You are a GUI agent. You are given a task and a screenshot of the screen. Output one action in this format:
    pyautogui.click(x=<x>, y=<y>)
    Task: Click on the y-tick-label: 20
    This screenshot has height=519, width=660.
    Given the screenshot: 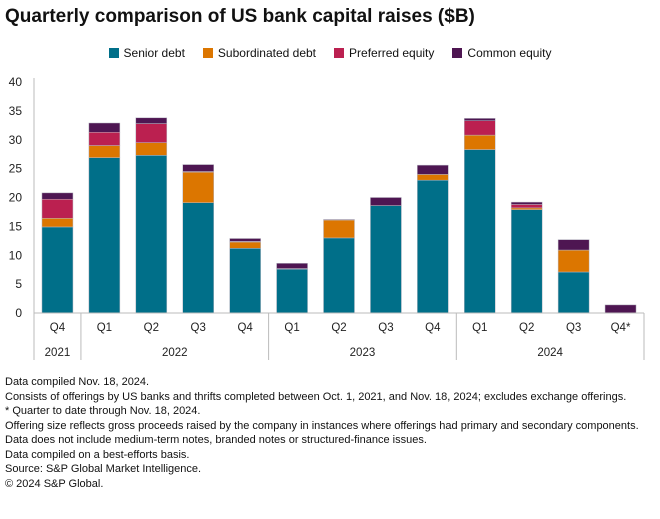 What is the action you would take?
    pyautogui.click(x=16, y=198)
    